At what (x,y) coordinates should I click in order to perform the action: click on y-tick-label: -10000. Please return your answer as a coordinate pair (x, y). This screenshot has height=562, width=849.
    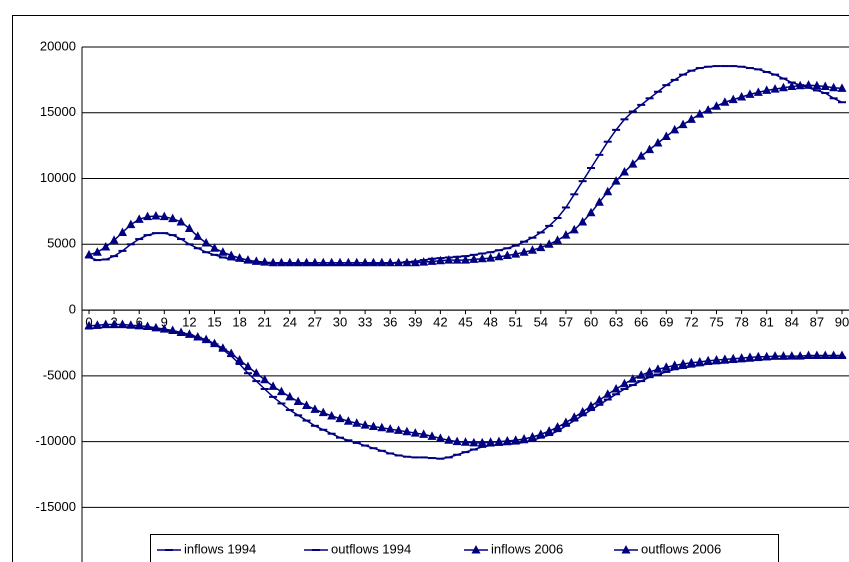
    Looking at the image, I should click on (56, 440).